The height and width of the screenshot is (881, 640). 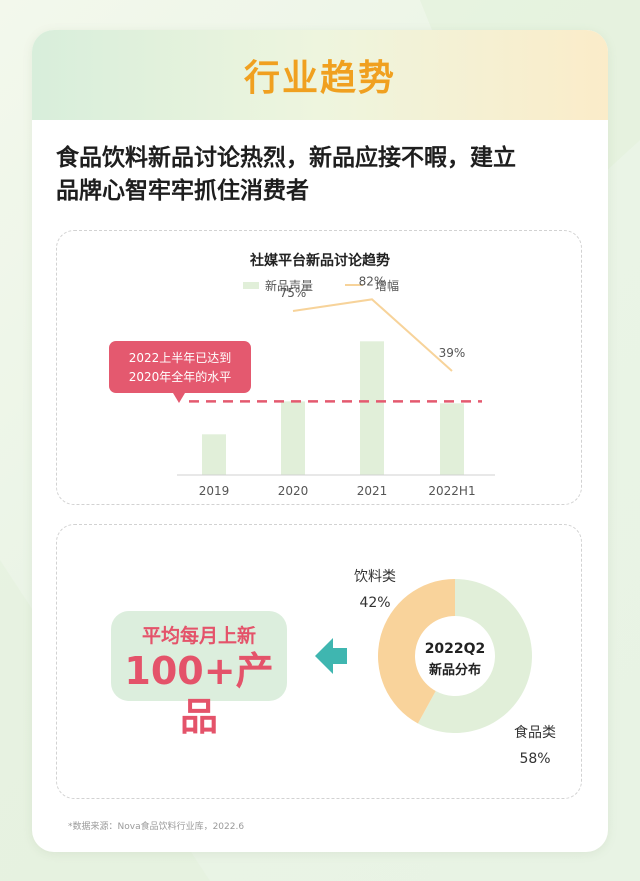 I want to click on bar-2021, so click(x=372, y=408).